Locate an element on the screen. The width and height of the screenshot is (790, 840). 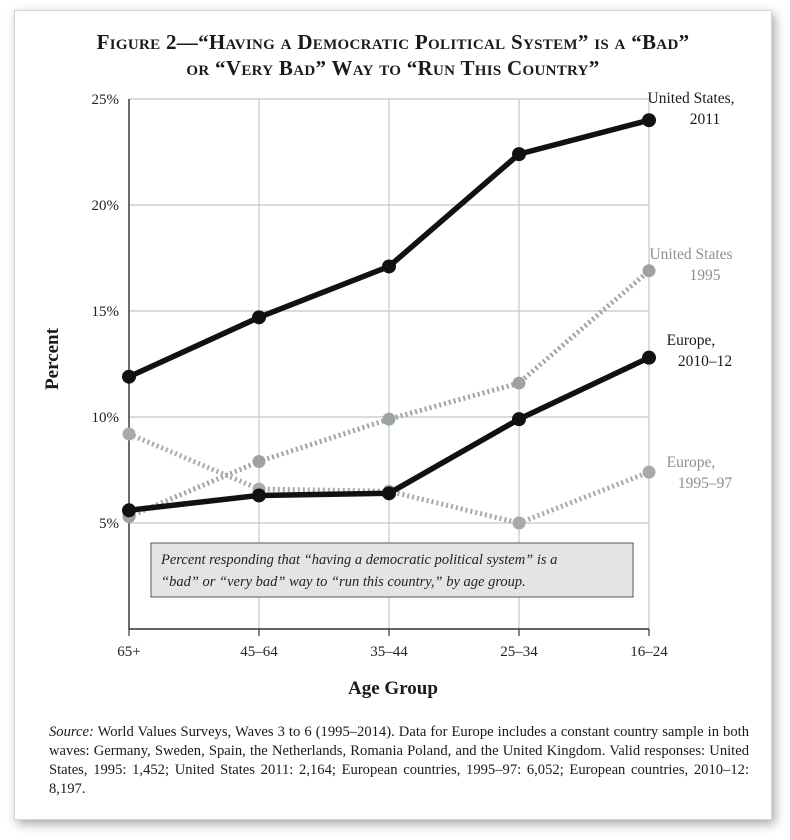
figure-title-line2: or “Very Bad” Way to “Run This Country” is located at coordinates (393, 68).